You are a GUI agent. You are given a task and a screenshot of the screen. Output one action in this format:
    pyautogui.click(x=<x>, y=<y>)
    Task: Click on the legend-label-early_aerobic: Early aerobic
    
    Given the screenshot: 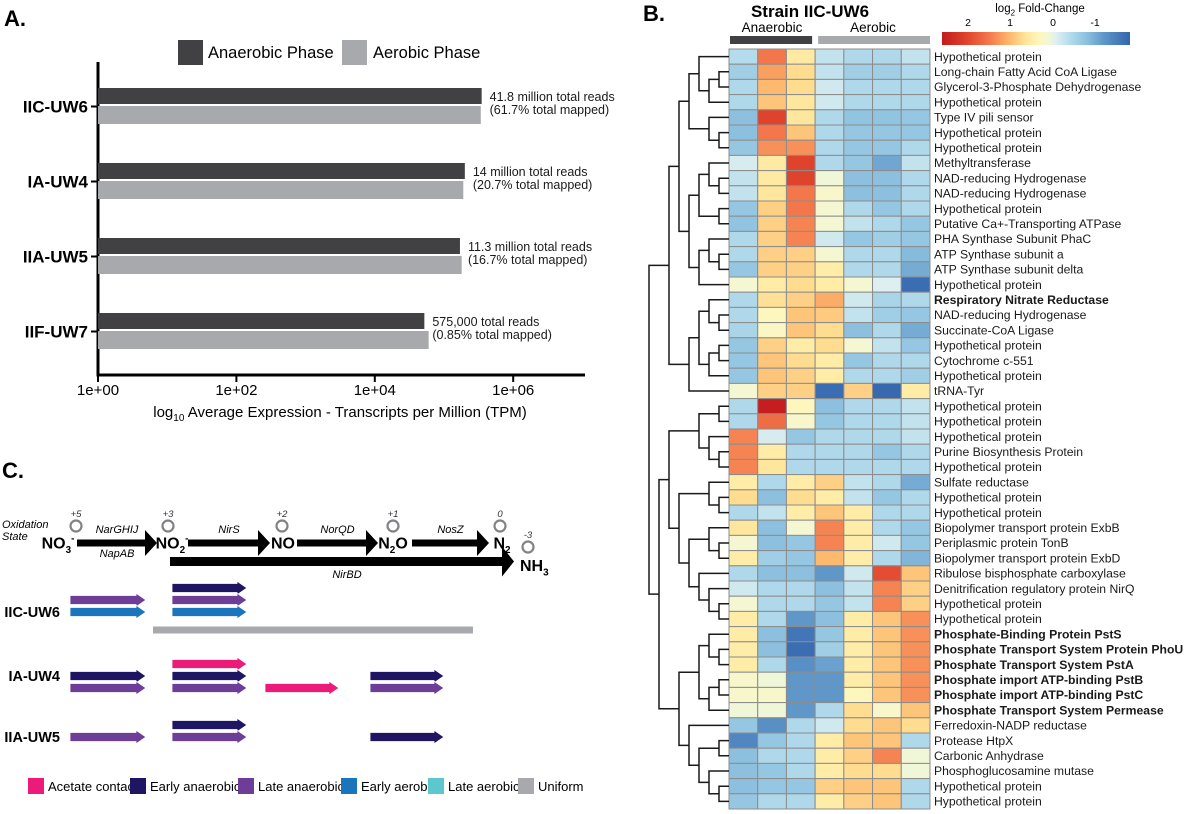 What is the action you would take?
    pyautogui.click(x=399, y=786)
    